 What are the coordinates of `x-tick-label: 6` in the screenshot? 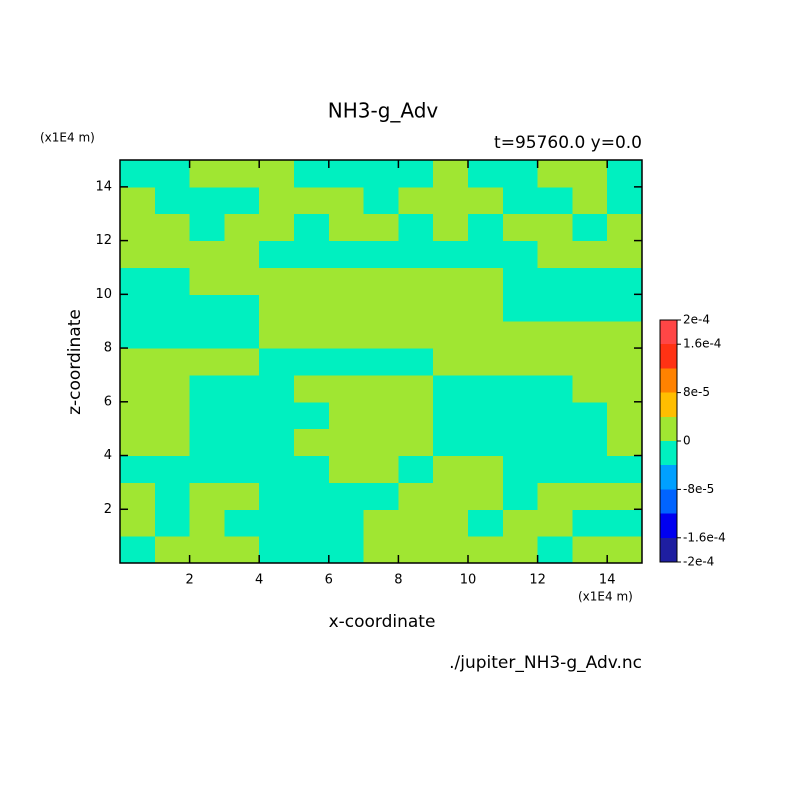 It's located at (329, 580).